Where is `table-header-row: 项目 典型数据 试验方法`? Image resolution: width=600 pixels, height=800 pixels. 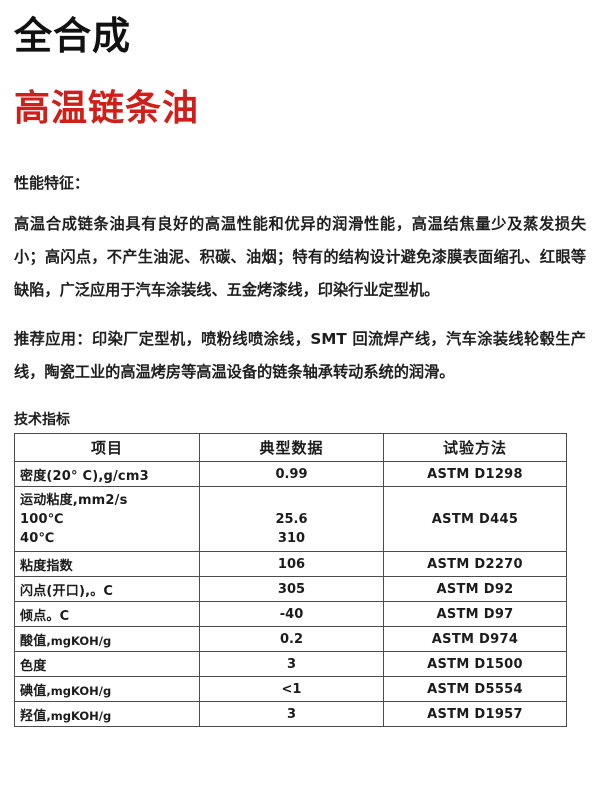
table-header-row: 项目 典型数据 试验方法 is located at coordinates (290, 447).